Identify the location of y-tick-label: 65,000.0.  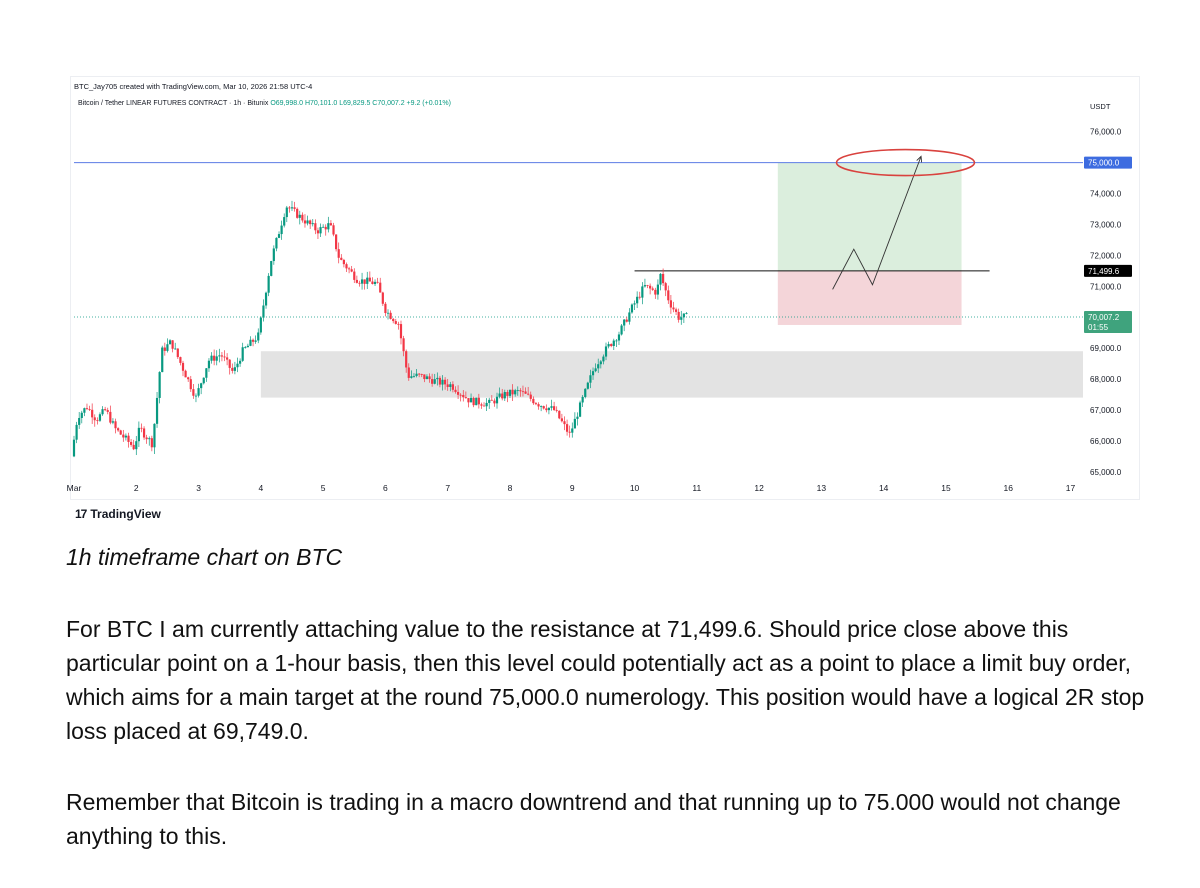
(1106, 472).